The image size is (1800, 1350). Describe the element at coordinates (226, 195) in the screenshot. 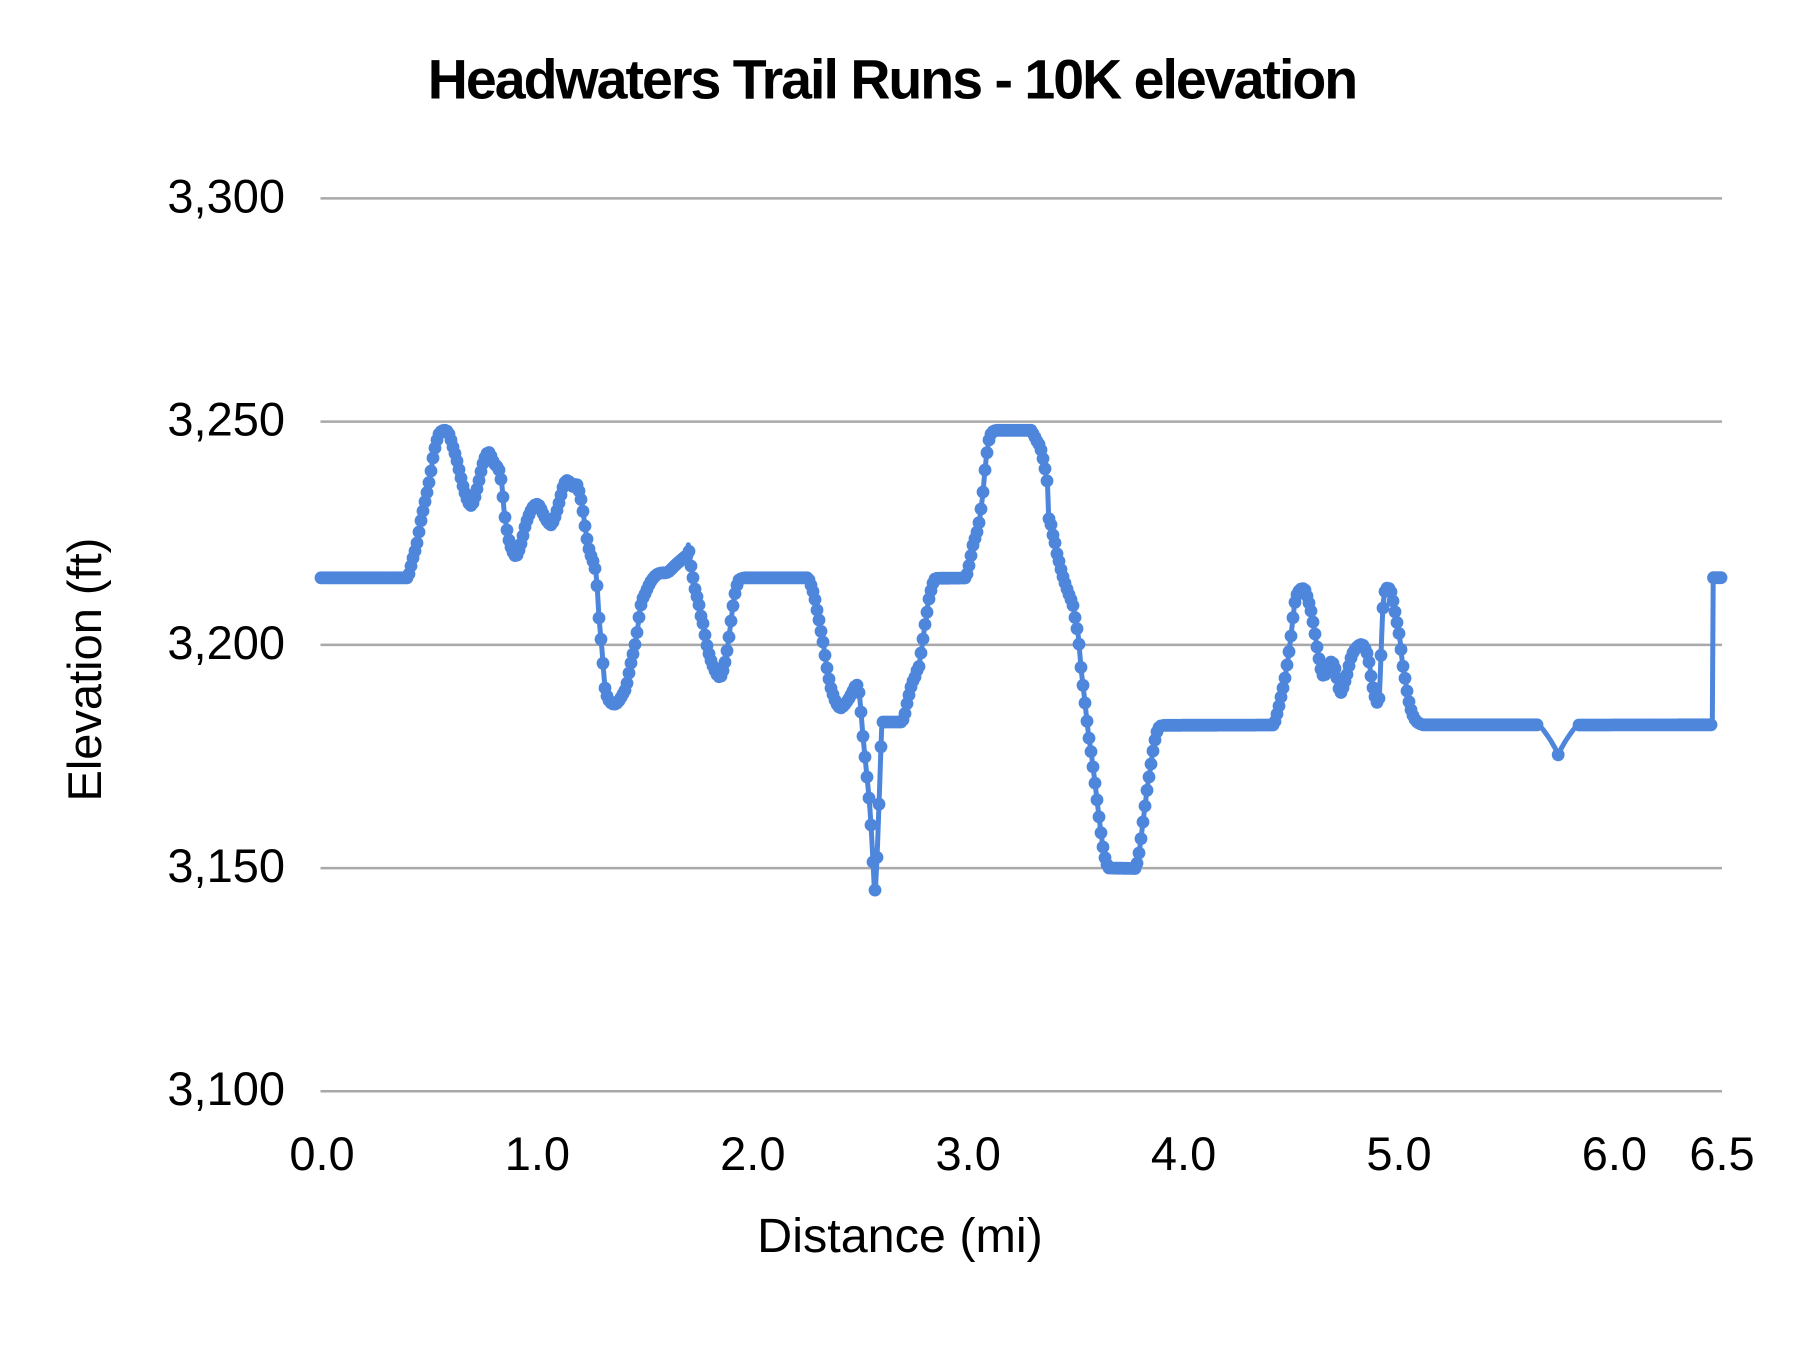

I see `svg-text: 3,300` at that location.